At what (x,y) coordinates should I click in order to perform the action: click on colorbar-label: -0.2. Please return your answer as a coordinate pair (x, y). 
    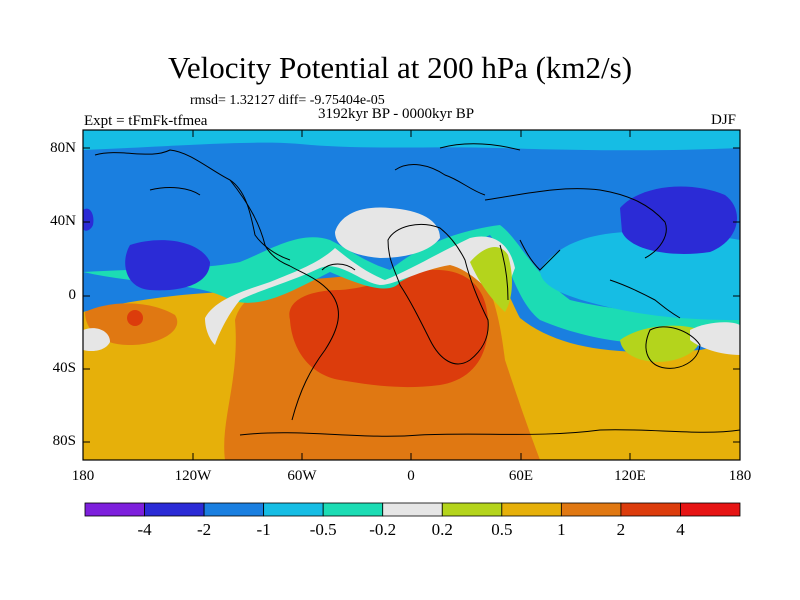
    Looking at the image, I should click on (383, 529).